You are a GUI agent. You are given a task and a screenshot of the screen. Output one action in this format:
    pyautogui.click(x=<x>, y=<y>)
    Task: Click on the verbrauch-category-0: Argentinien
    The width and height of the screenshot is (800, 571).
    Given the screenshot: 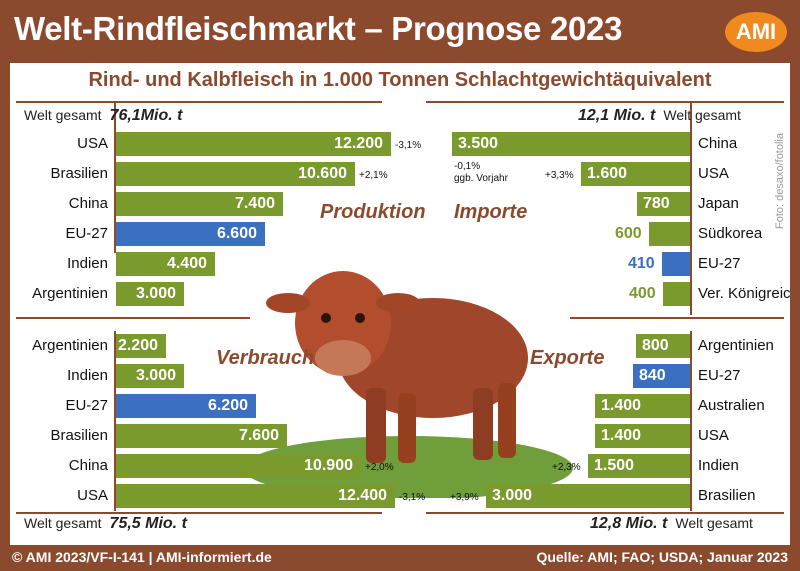 What is the action you would take?
    pyautogui.click(x=70, y=345)
    